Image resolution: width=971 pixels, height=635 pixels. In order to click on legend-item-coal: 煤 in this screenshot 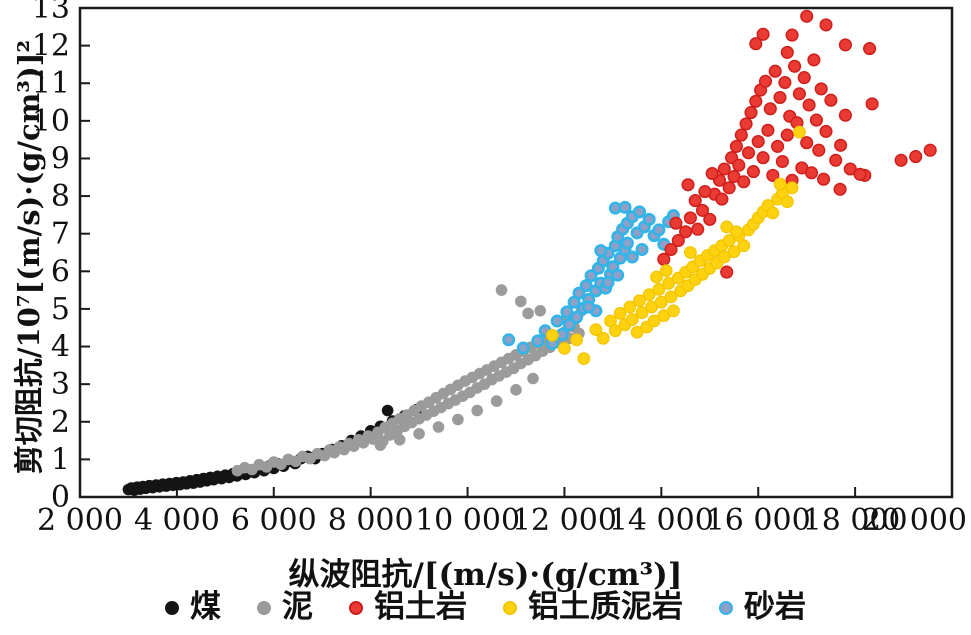, I will do `click(193, 607)`.